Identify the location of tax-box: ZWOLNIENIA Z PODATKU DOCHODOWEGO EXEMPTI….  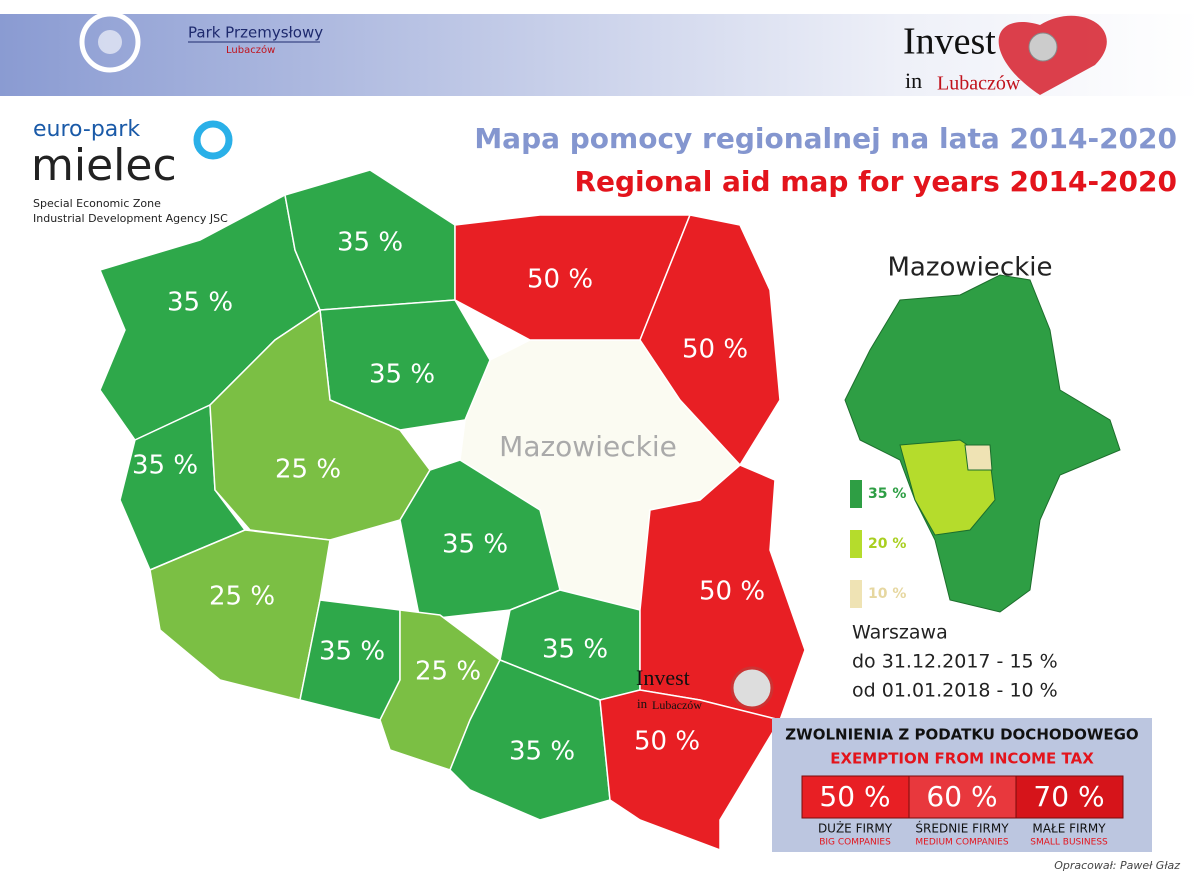
(962, 785).